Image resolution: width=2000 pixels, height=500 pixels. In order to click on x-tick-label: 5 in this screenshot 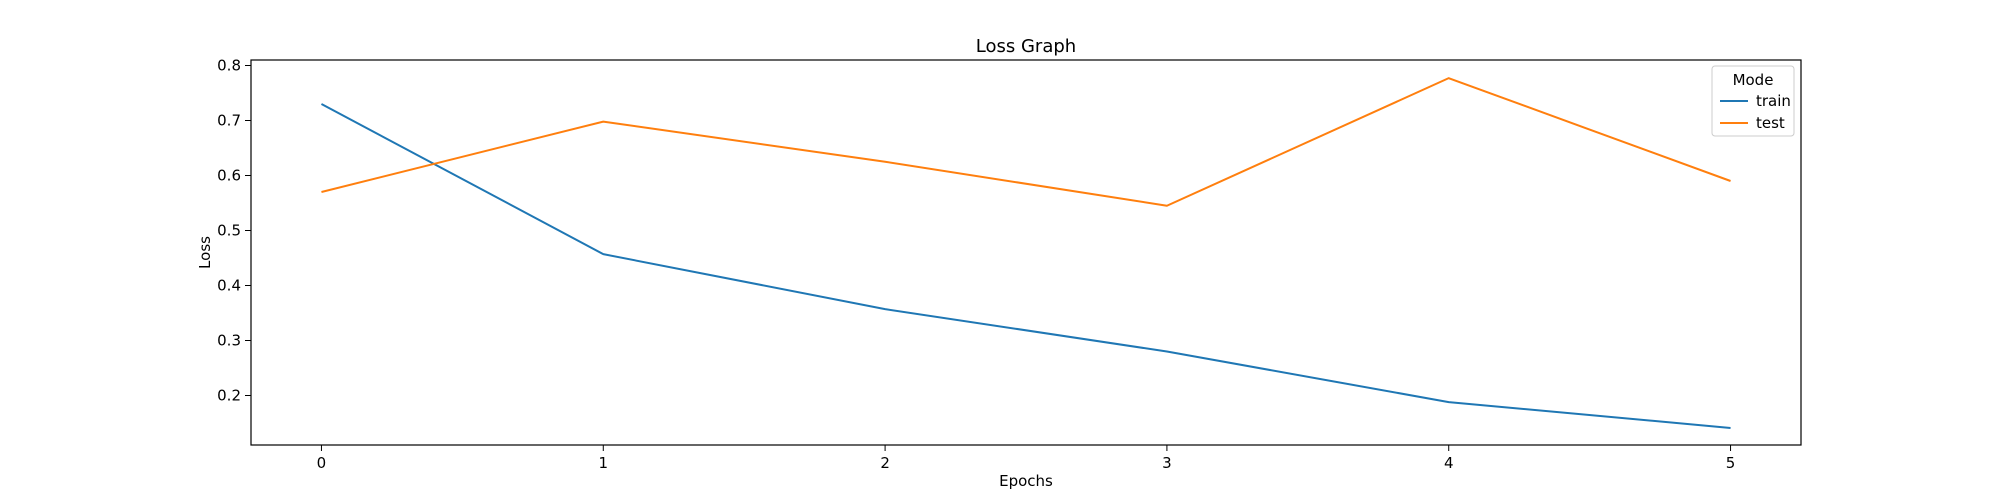, I will do `click(1731, 463)`.